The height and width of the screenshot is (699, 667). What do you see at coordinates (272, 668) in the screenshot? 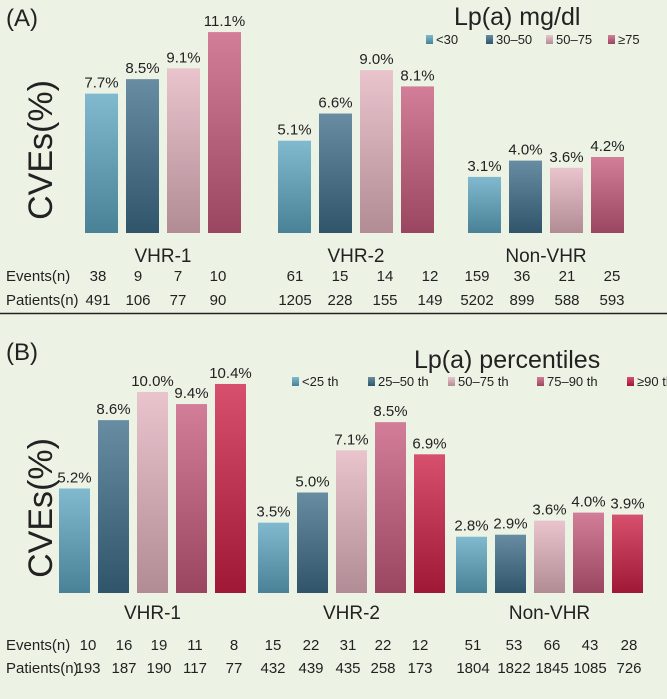
I see `patients-cell: 432` at bounding box center [272, 668].